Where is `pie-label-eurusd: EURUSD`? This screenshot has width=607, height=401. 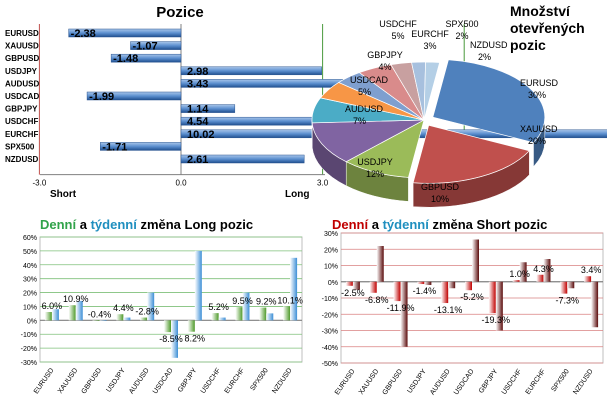
pie-label-eurusd: EURUSD is located at coordinates (539, 83).